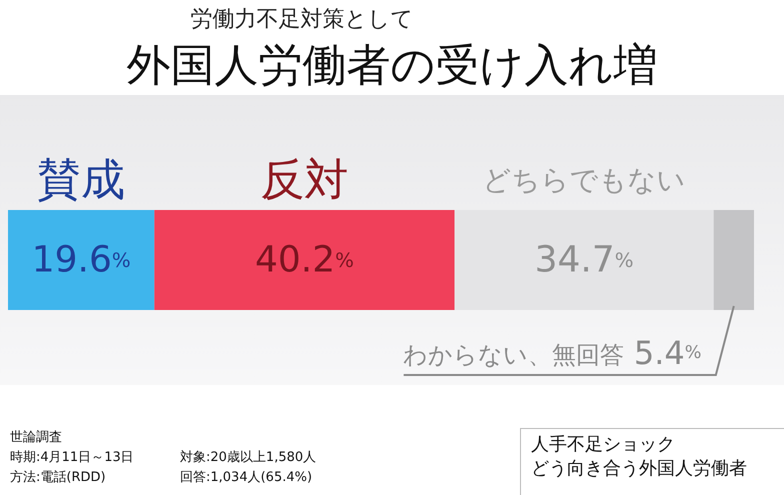 The height and width of the screenshot is (495, 784). I want to click on chart-title: 外国人労働者の受け入れ増, so click(392, 66).